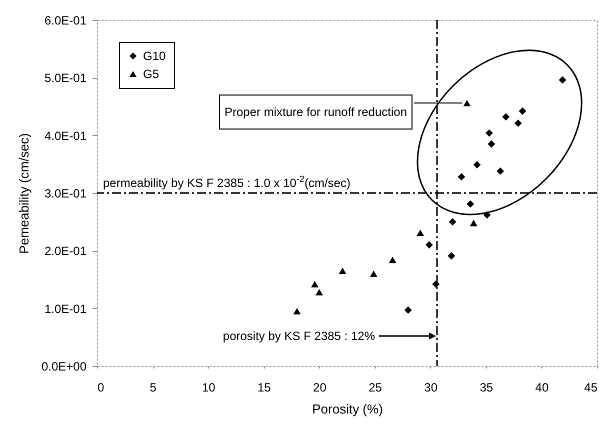 Image resolution: width=611 pixels, height=428 pixels. Describe the element at coordinates (542, 387) in the screenshot. I see `x-tick-label: 40` at that location.